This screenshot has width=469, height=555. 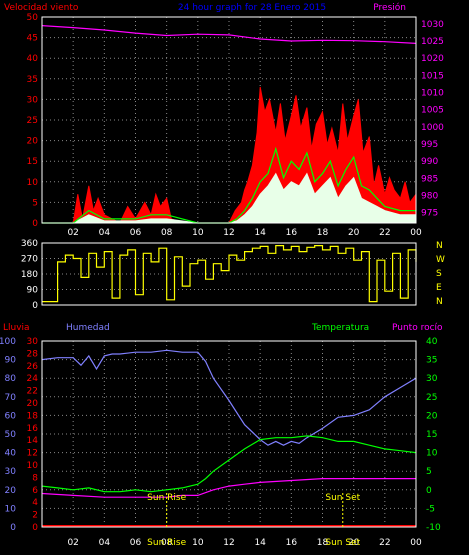 What do you see at coordinates (429, 145) in the screenshot?
I see `pressure-tick-label: 995` at bounding box center [429, 145].